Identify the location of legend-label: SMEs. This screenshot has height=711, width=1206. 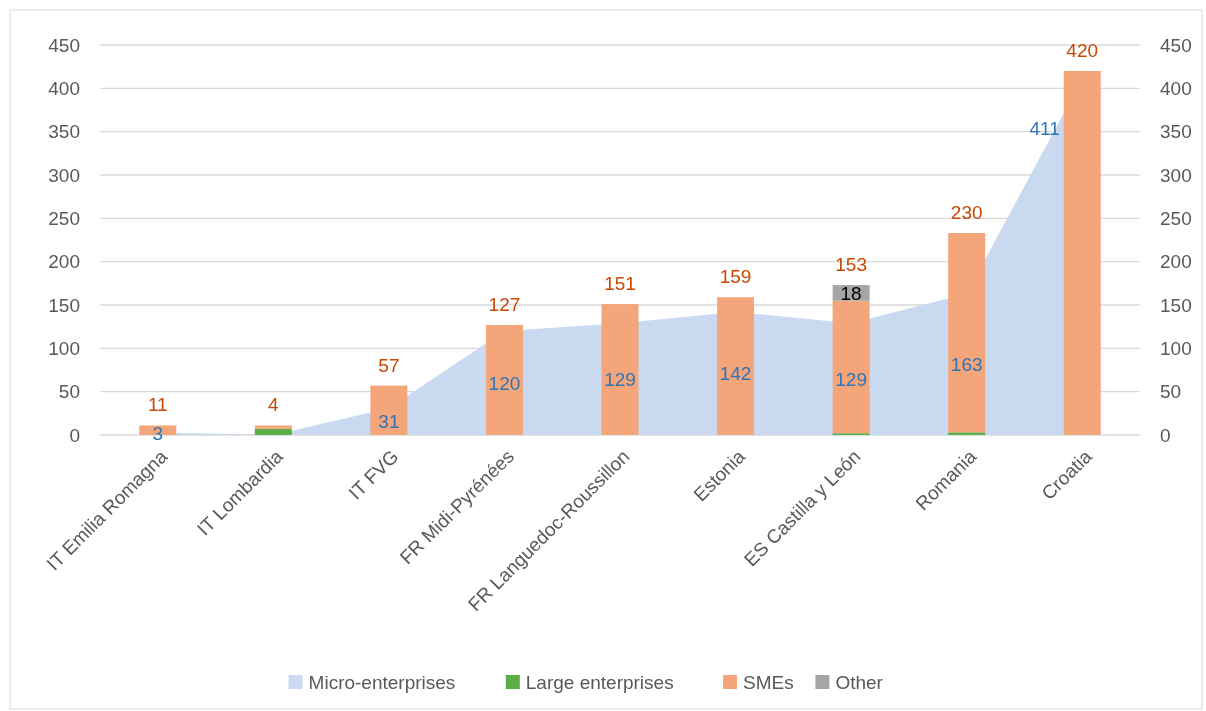
(768, 682).